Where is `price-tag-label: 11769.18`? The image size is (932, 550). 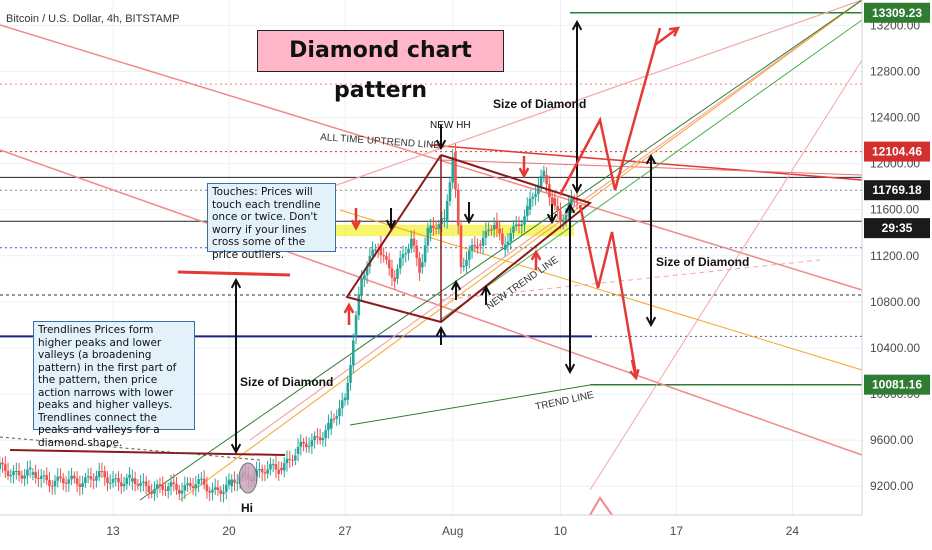 price-tag-label: 11769.18 is located at coordinates (897, 190).